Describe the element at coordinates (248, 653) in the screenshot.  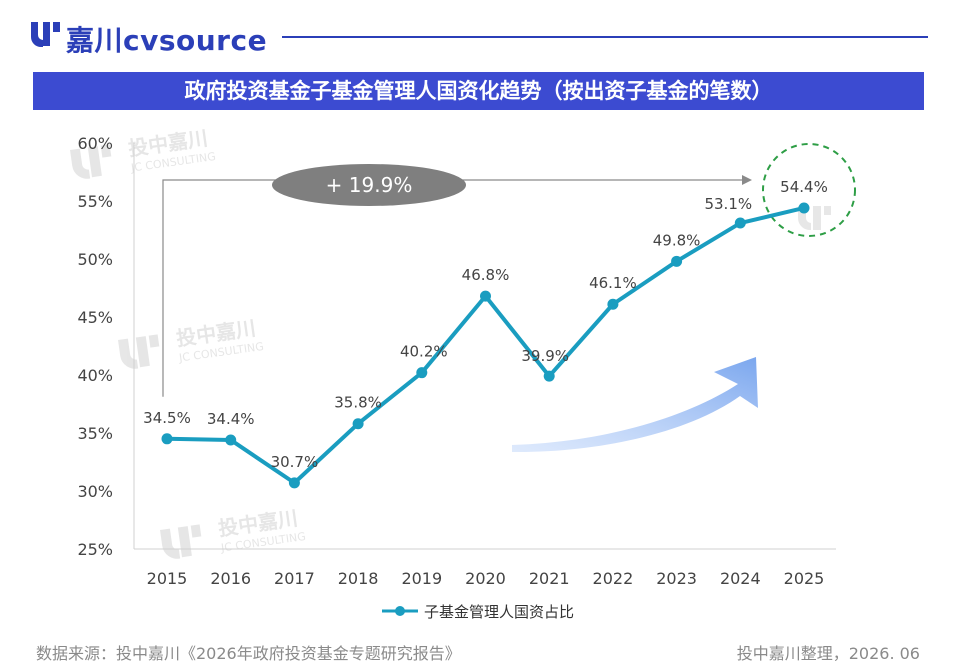
I see `source-note: 数据来源：投中嘉川《2026年政府投资基金专题研究报告》` at that location.